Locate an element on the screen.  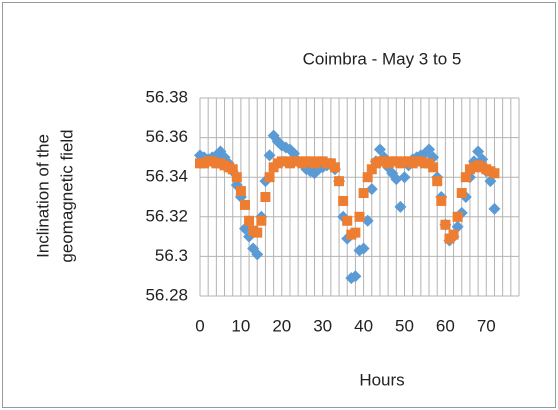
x-tick-label: 40 is located at coordinates (363, 325).